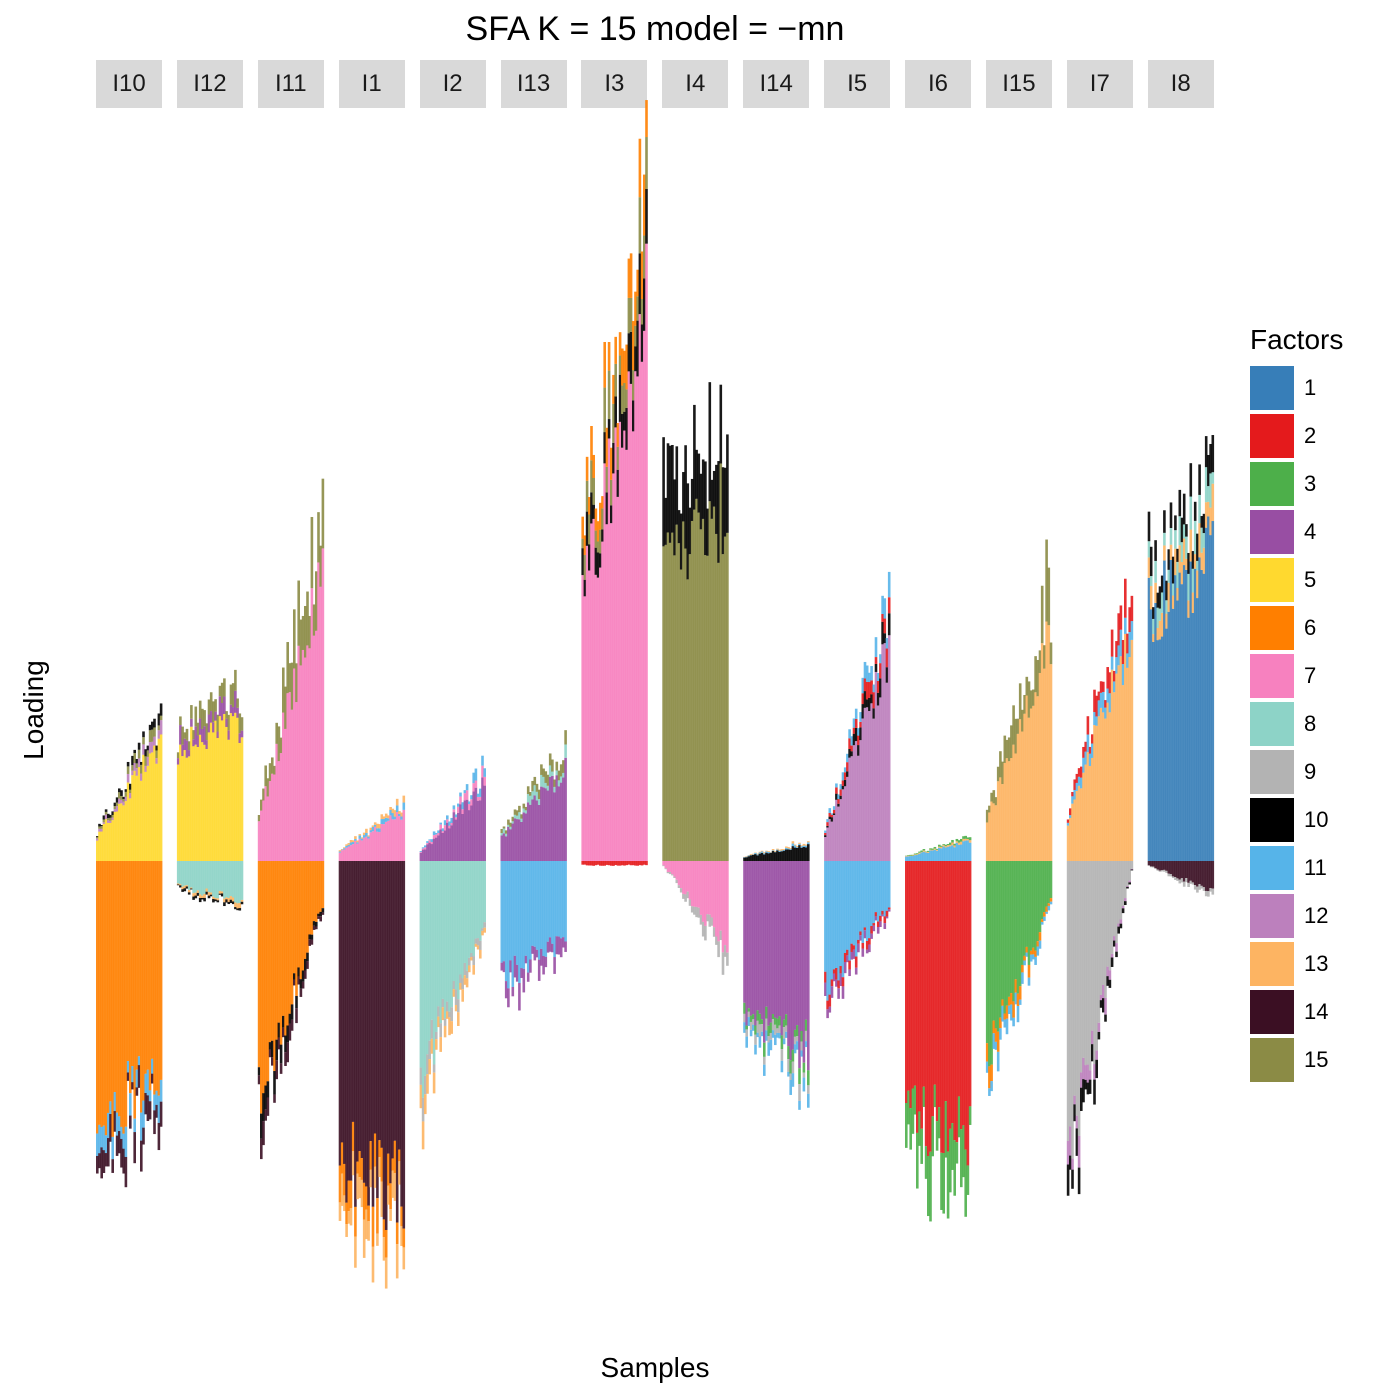 This screenshot has height=1400, width=1400. I want to click on legend-label-6: 6, so click(1310, 627).